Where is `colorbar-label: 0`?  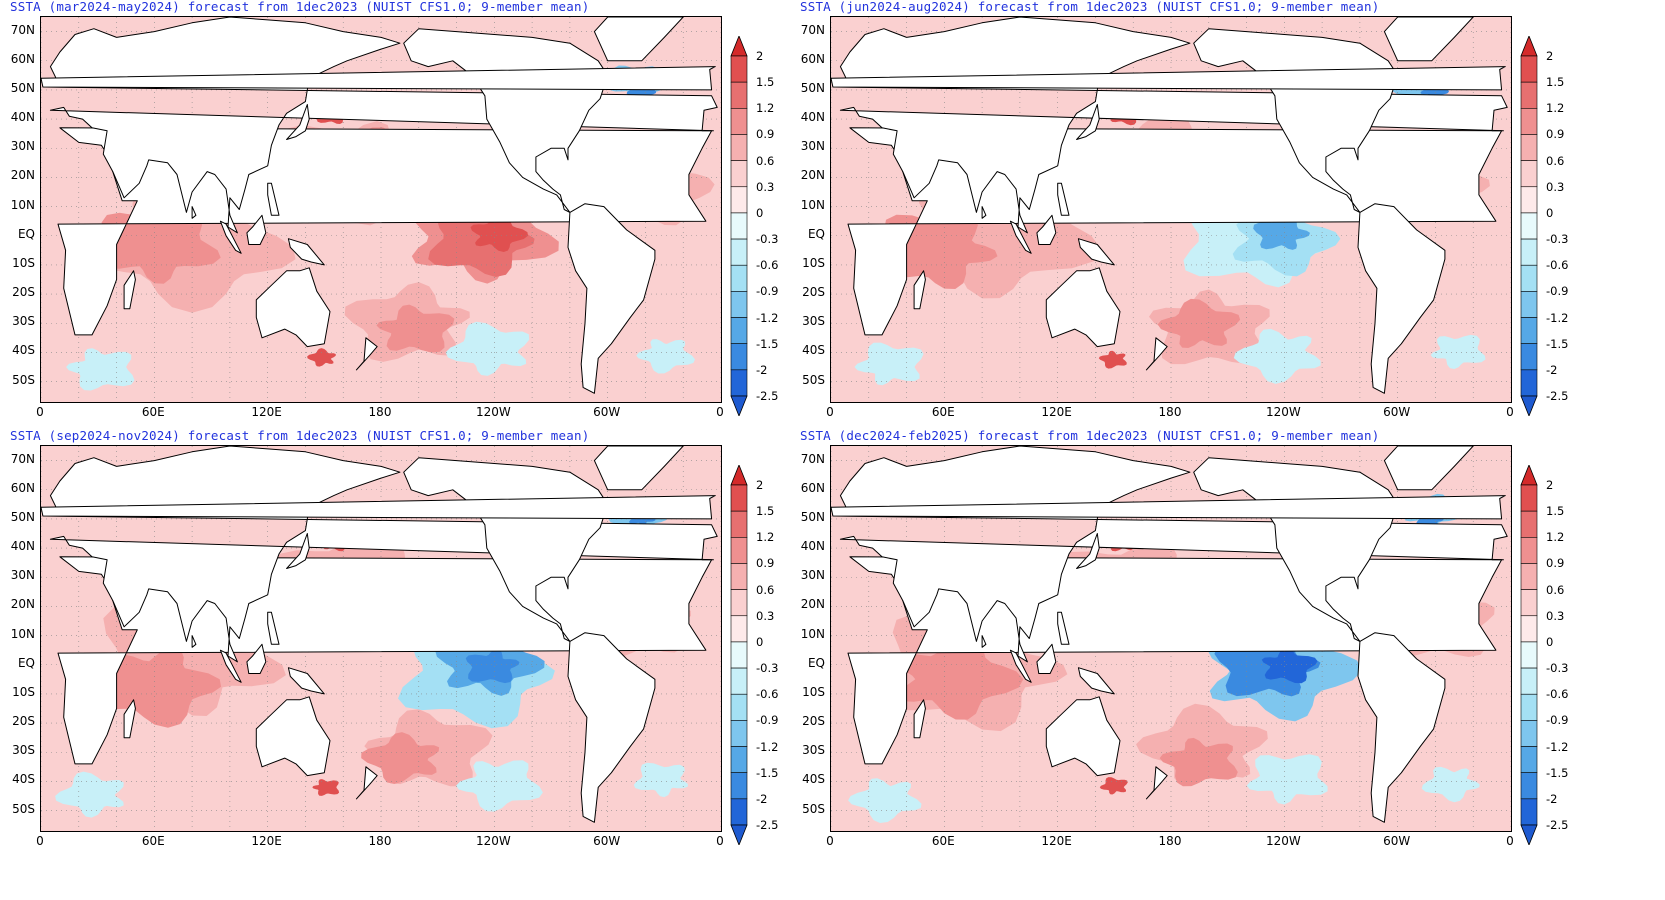
colorbar-label: 0 is located at coordinates (1550, 212).